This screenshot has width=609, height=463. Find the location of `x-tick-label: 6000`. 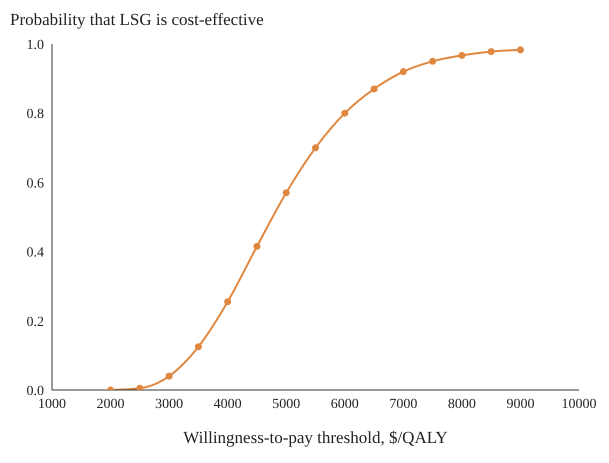

x-tick-label: 6000 is located at coordinates (344, 404).